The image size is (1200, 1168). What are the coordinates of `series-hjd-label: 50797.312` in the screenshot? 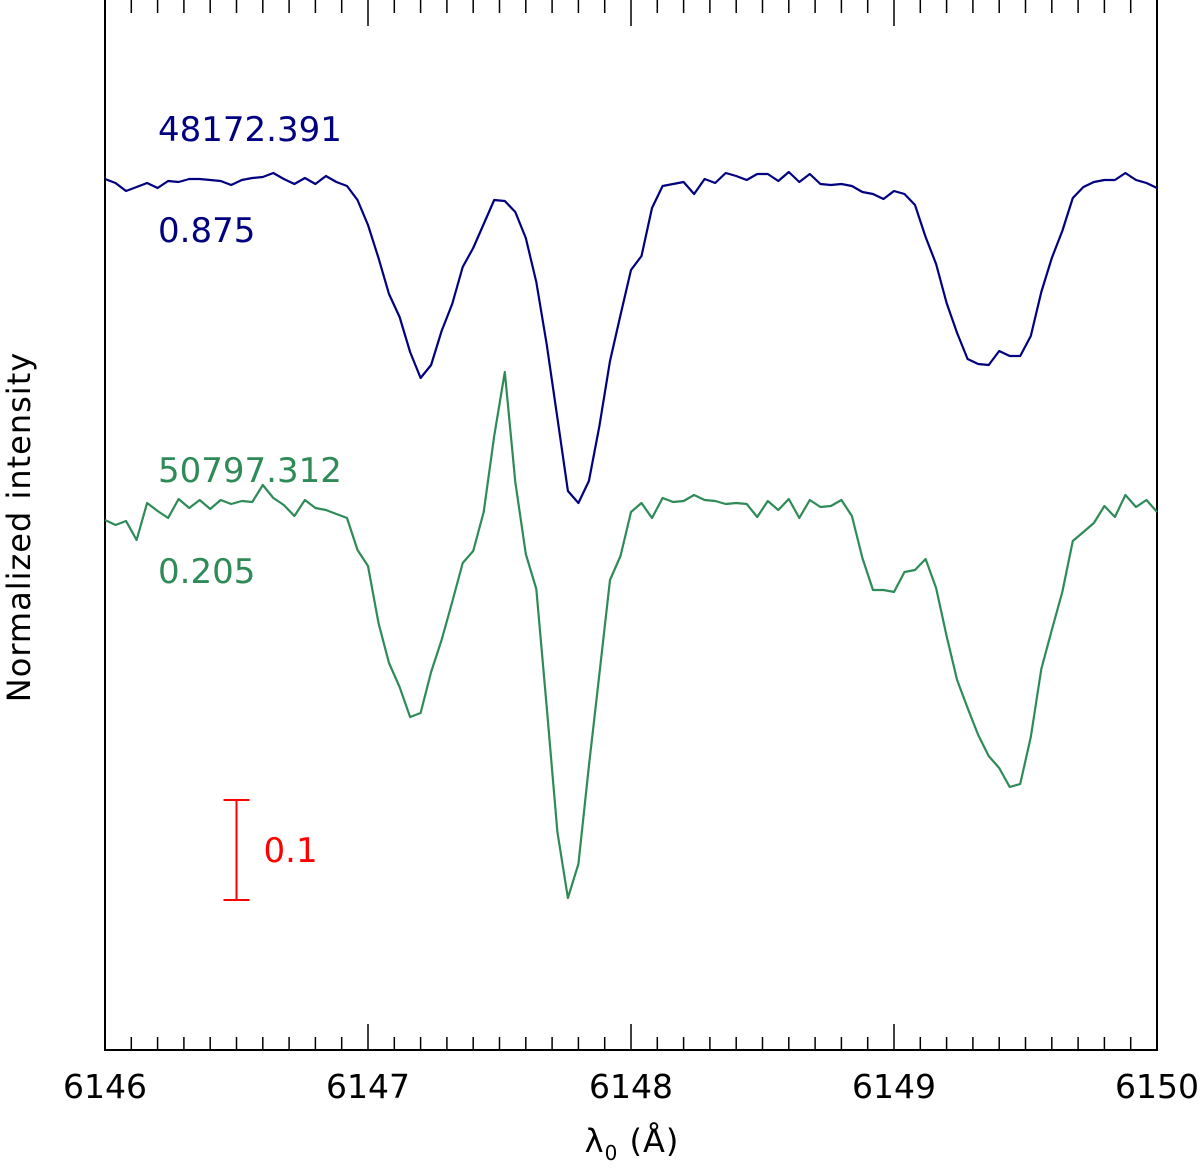 It's located at (250, 471).